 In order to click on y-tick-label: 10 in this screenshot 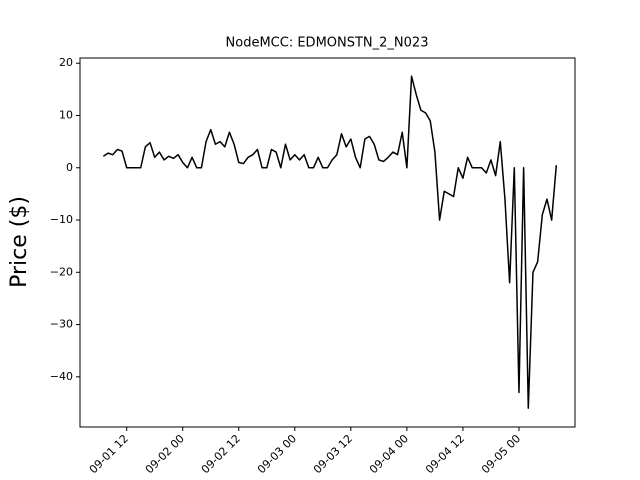, I will do `click(66, 114)`.